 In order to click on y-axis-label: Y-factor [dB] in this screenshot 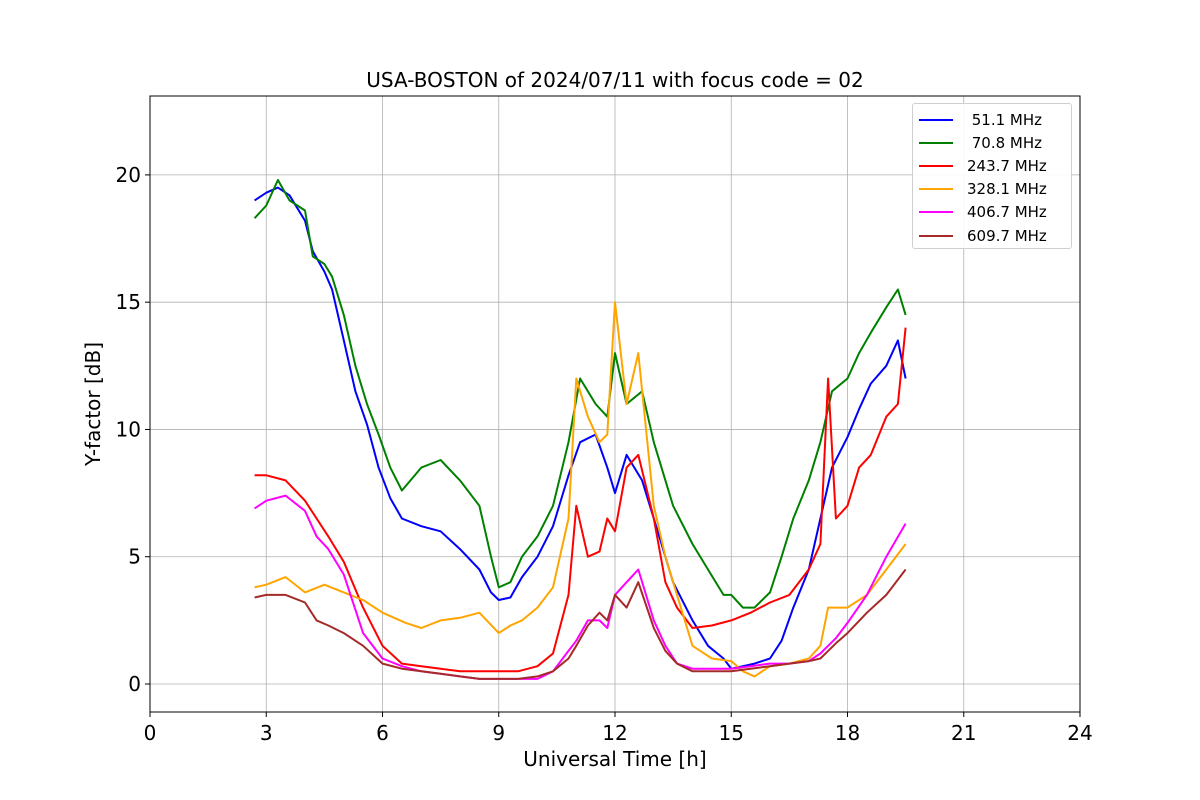, I will do `click(93, 404)`.